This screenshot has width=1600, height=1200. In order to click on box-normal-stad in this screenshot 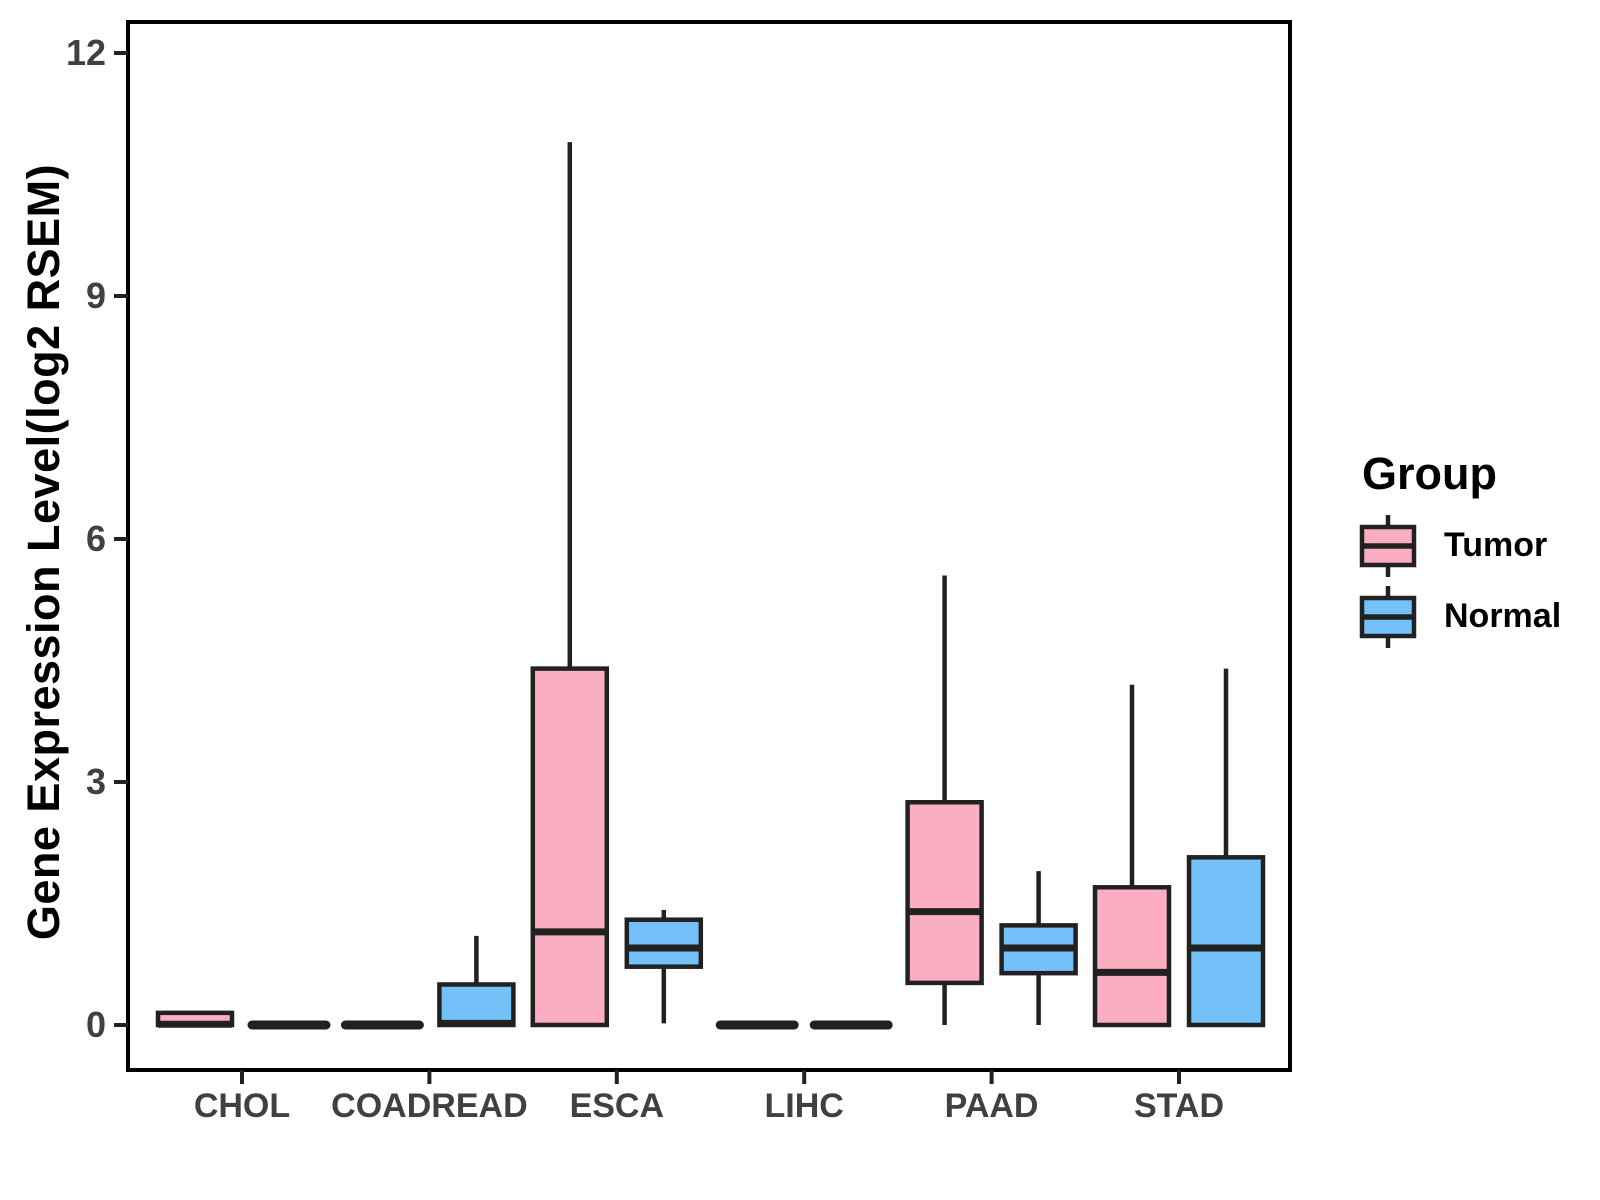, I will do `click(1226, 941)`.